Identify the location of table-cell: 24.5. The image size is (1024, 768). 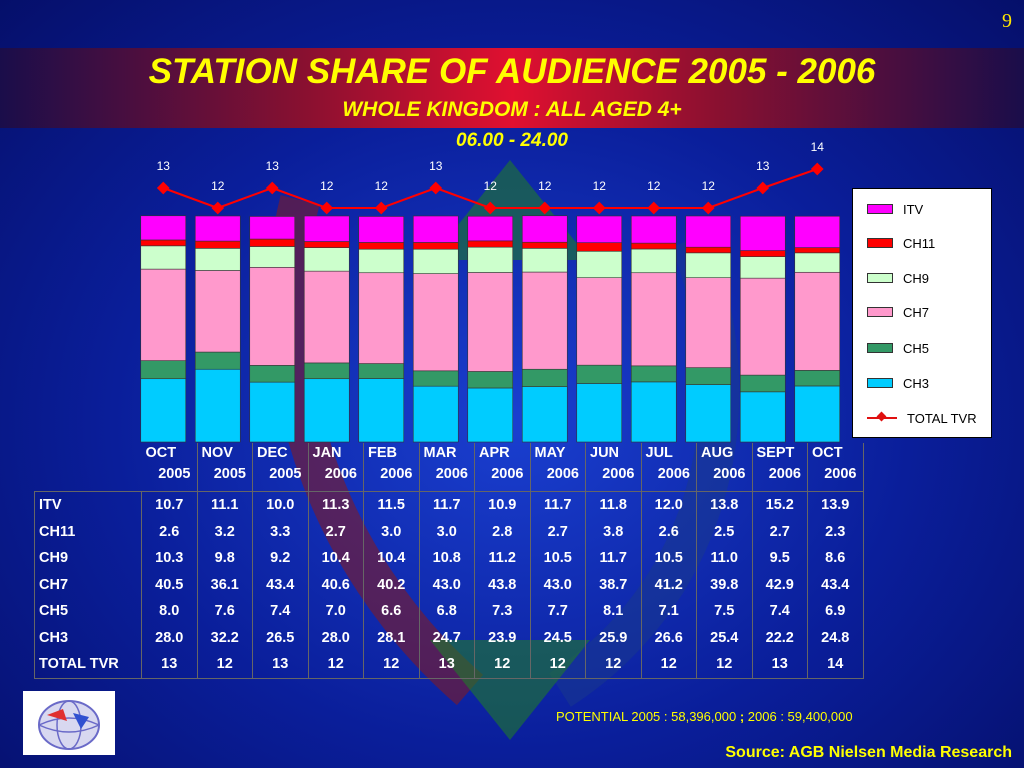
(558, 637).